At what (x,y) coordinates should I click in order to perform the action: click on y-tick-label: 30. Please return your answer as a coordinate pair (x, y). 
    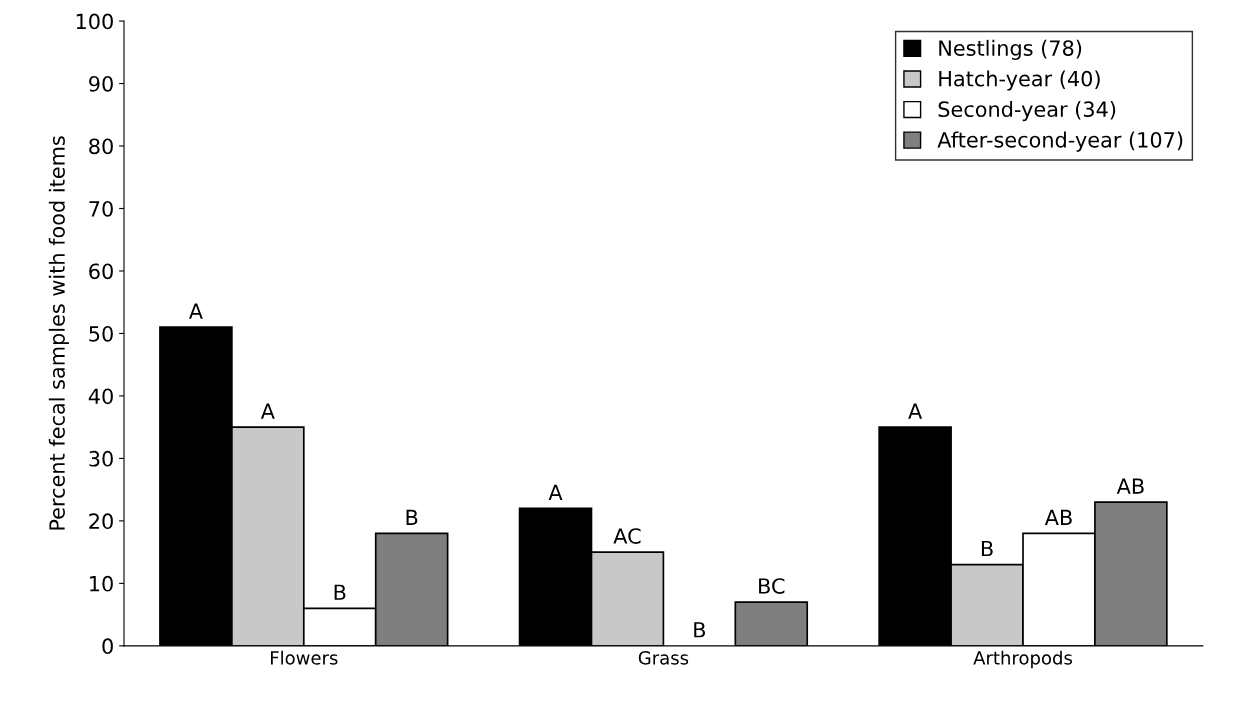
    Looking at the image, I should click on (101, 458).